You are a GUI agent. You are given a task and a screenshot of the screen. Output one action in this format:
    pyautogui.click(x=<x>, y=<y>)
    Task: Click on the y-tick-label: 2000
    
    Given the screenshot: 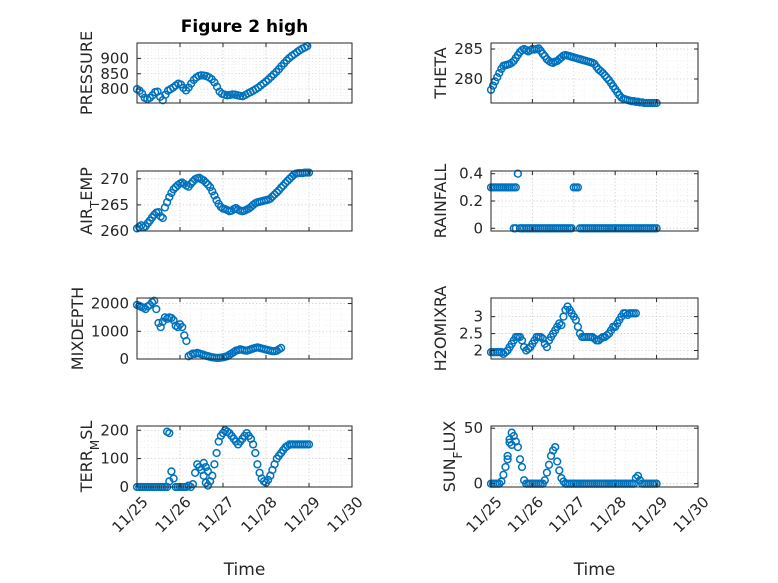 What is the action you would take?
    pyautogui.click(x=110, y=304)
    